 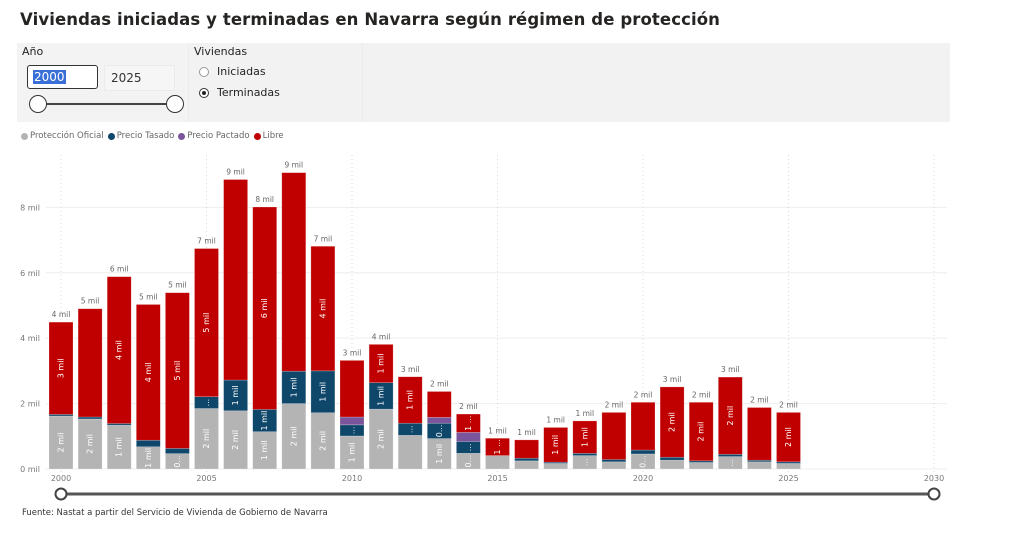 What do you see at coordinates (30, 404) in the screenshot?
I see `y-tick-label: 2 mil` at bounding box center [30, 404].